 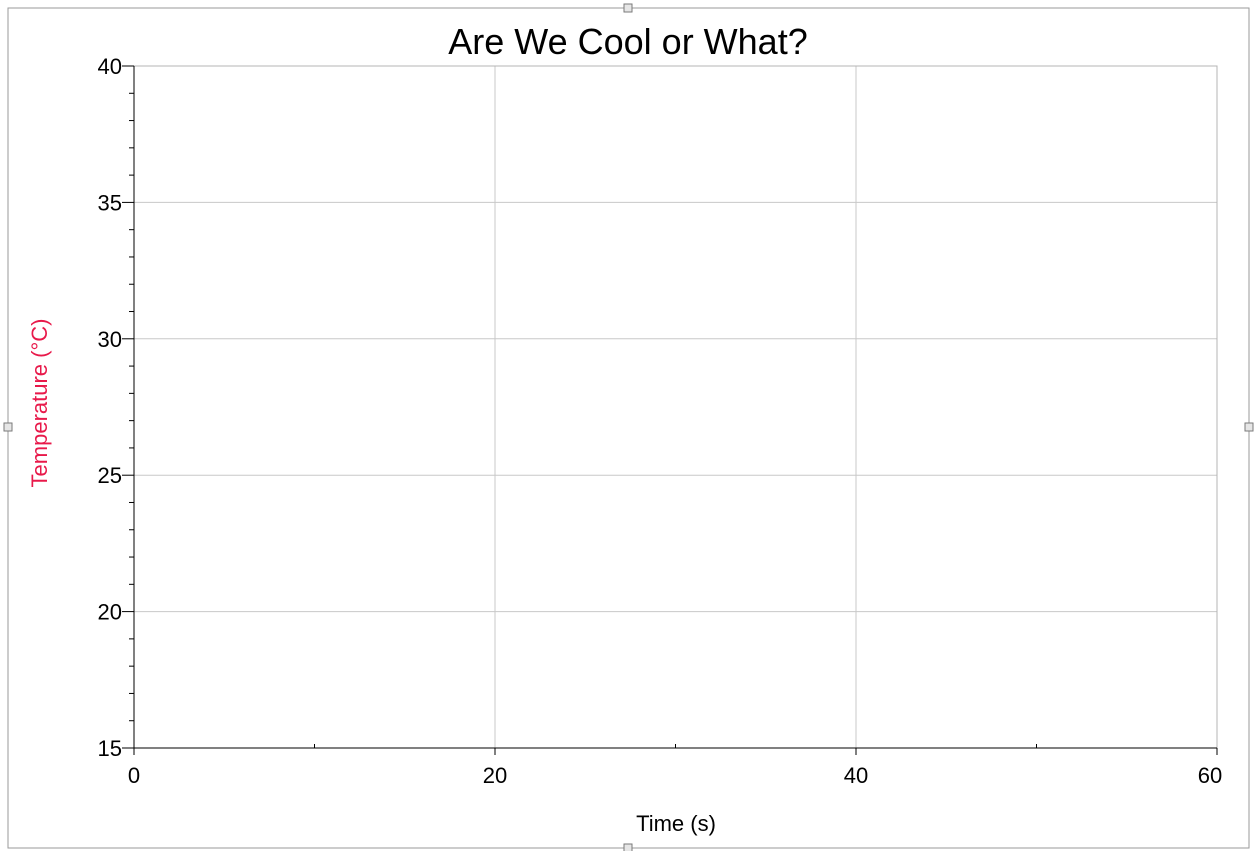 What do you see at coordinates (856, 775) in the screenshot?
I see `x-tick-label: 40` at bounding box center [856, 775].